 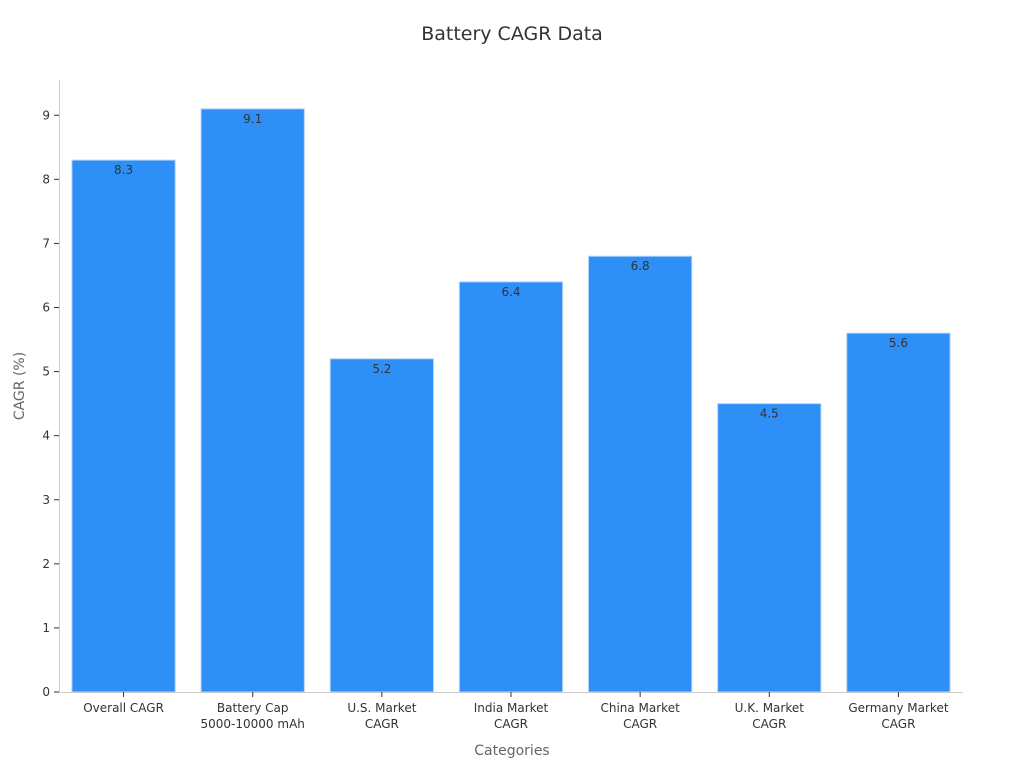 I want to click on y-tick-label-4: 4, so click(x=46, y=436).